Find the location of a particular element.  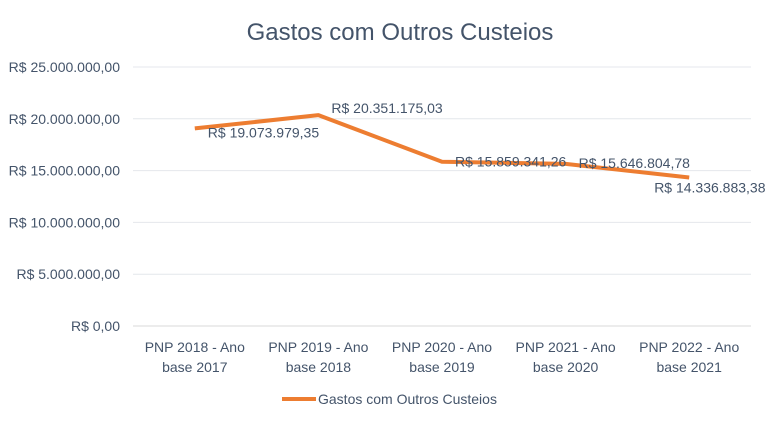

x-tick-label: base 2017 is located at coordinates (195, 367).